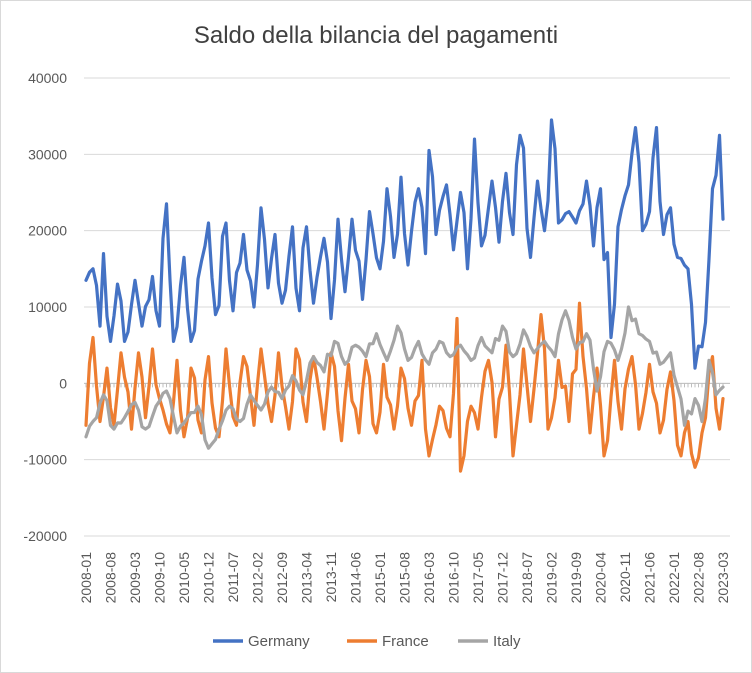 The width and height of the screenshot is (752, 673). I want to click on y-tick-label: 0, so click(63, 383).